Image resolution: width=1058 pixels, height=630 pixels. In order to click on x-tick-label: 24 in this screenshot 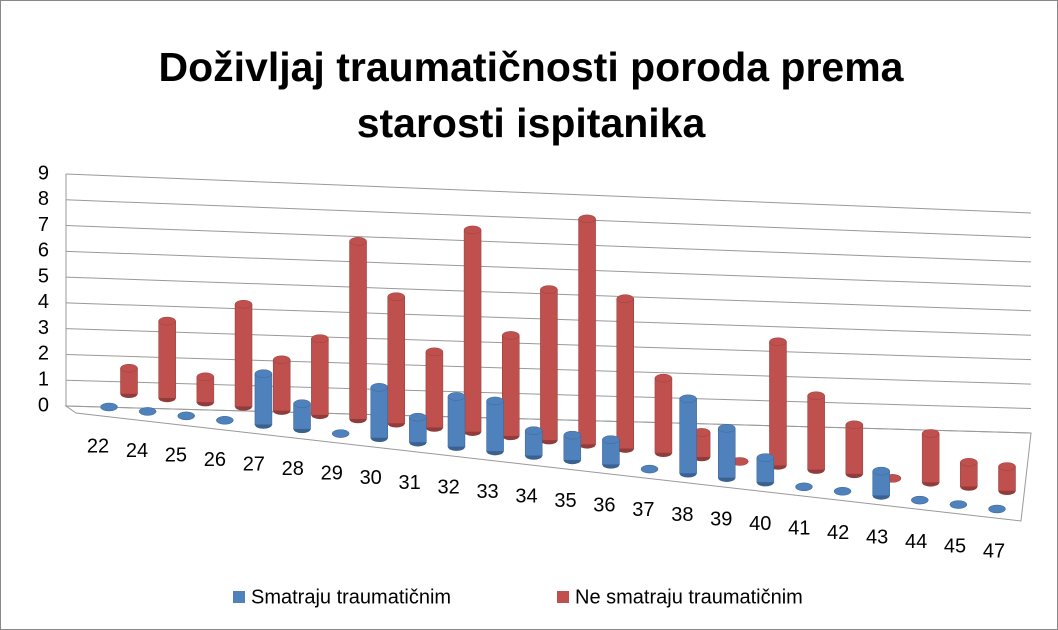, I will do `click(137, 451)`.